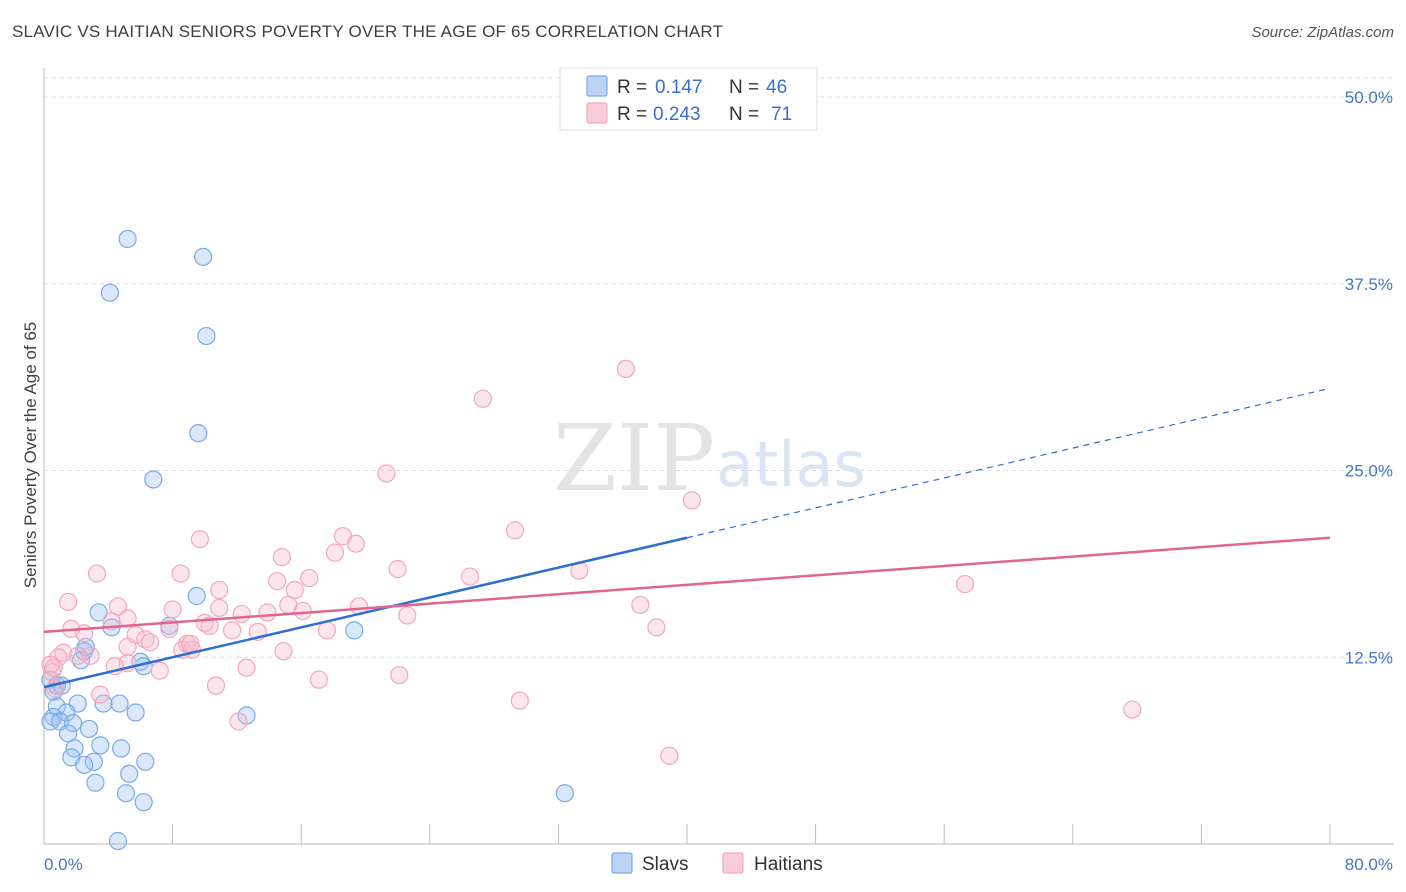  What do you see at coordinates (365, 612) in the screenshot?
I see `trend-line-slavs` at bounding box center [365, 612].